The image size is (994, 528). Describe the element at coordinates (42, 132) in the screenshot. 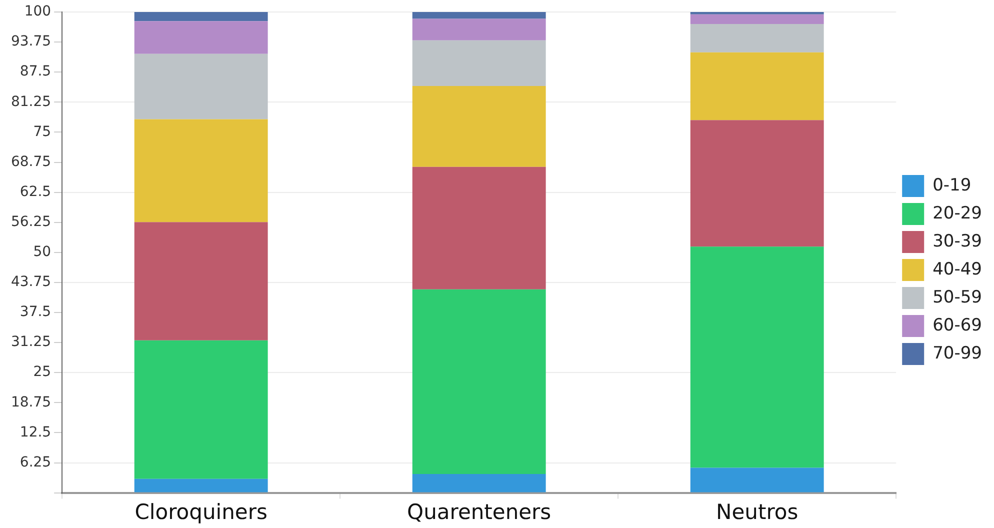

I see `y-tick-label: 75` at that location.